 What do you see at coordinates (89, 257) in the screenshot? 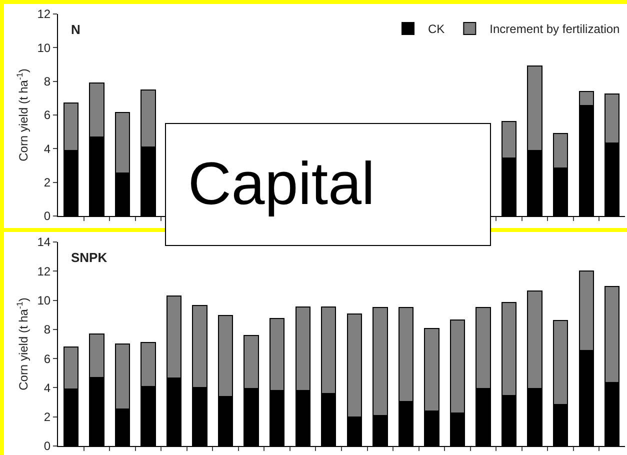
I see `text: SNPK` at bounding box center [89, 257].